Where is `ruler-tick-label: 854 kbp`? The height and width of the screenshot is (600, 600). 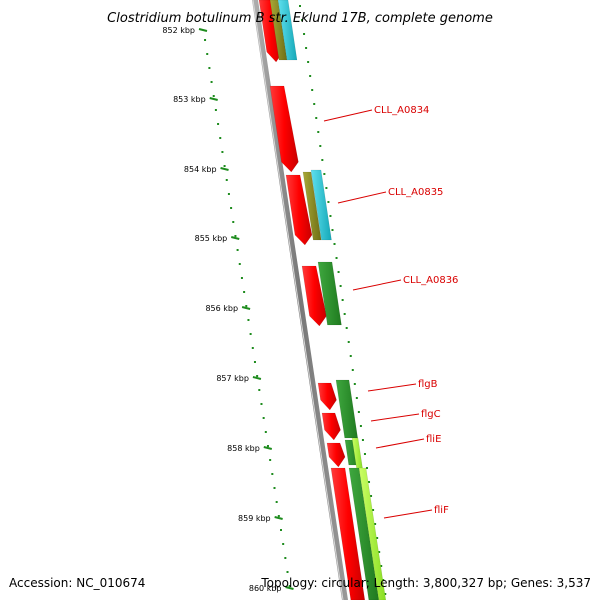
ruler-tick-label: 854 kbp is located at coordinates (200, 169).